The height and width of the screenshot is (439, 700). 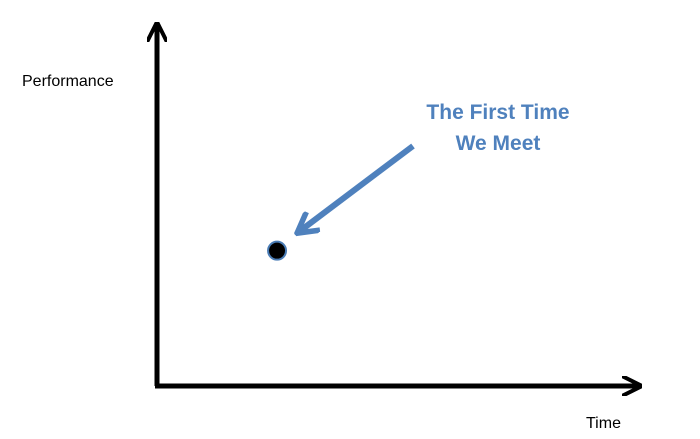 I want to click on annotation-arrow, so click(x=357, y=187).